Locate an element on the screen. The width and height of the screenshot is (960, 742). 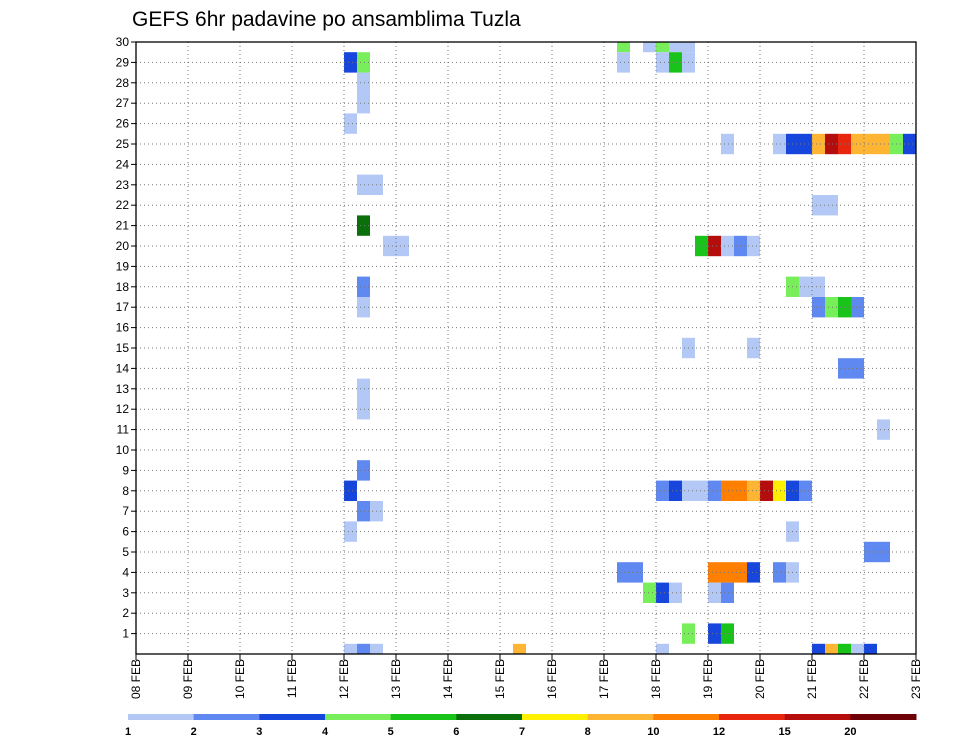
ytick-label-15: 15 is located at coordinates (123, 348).